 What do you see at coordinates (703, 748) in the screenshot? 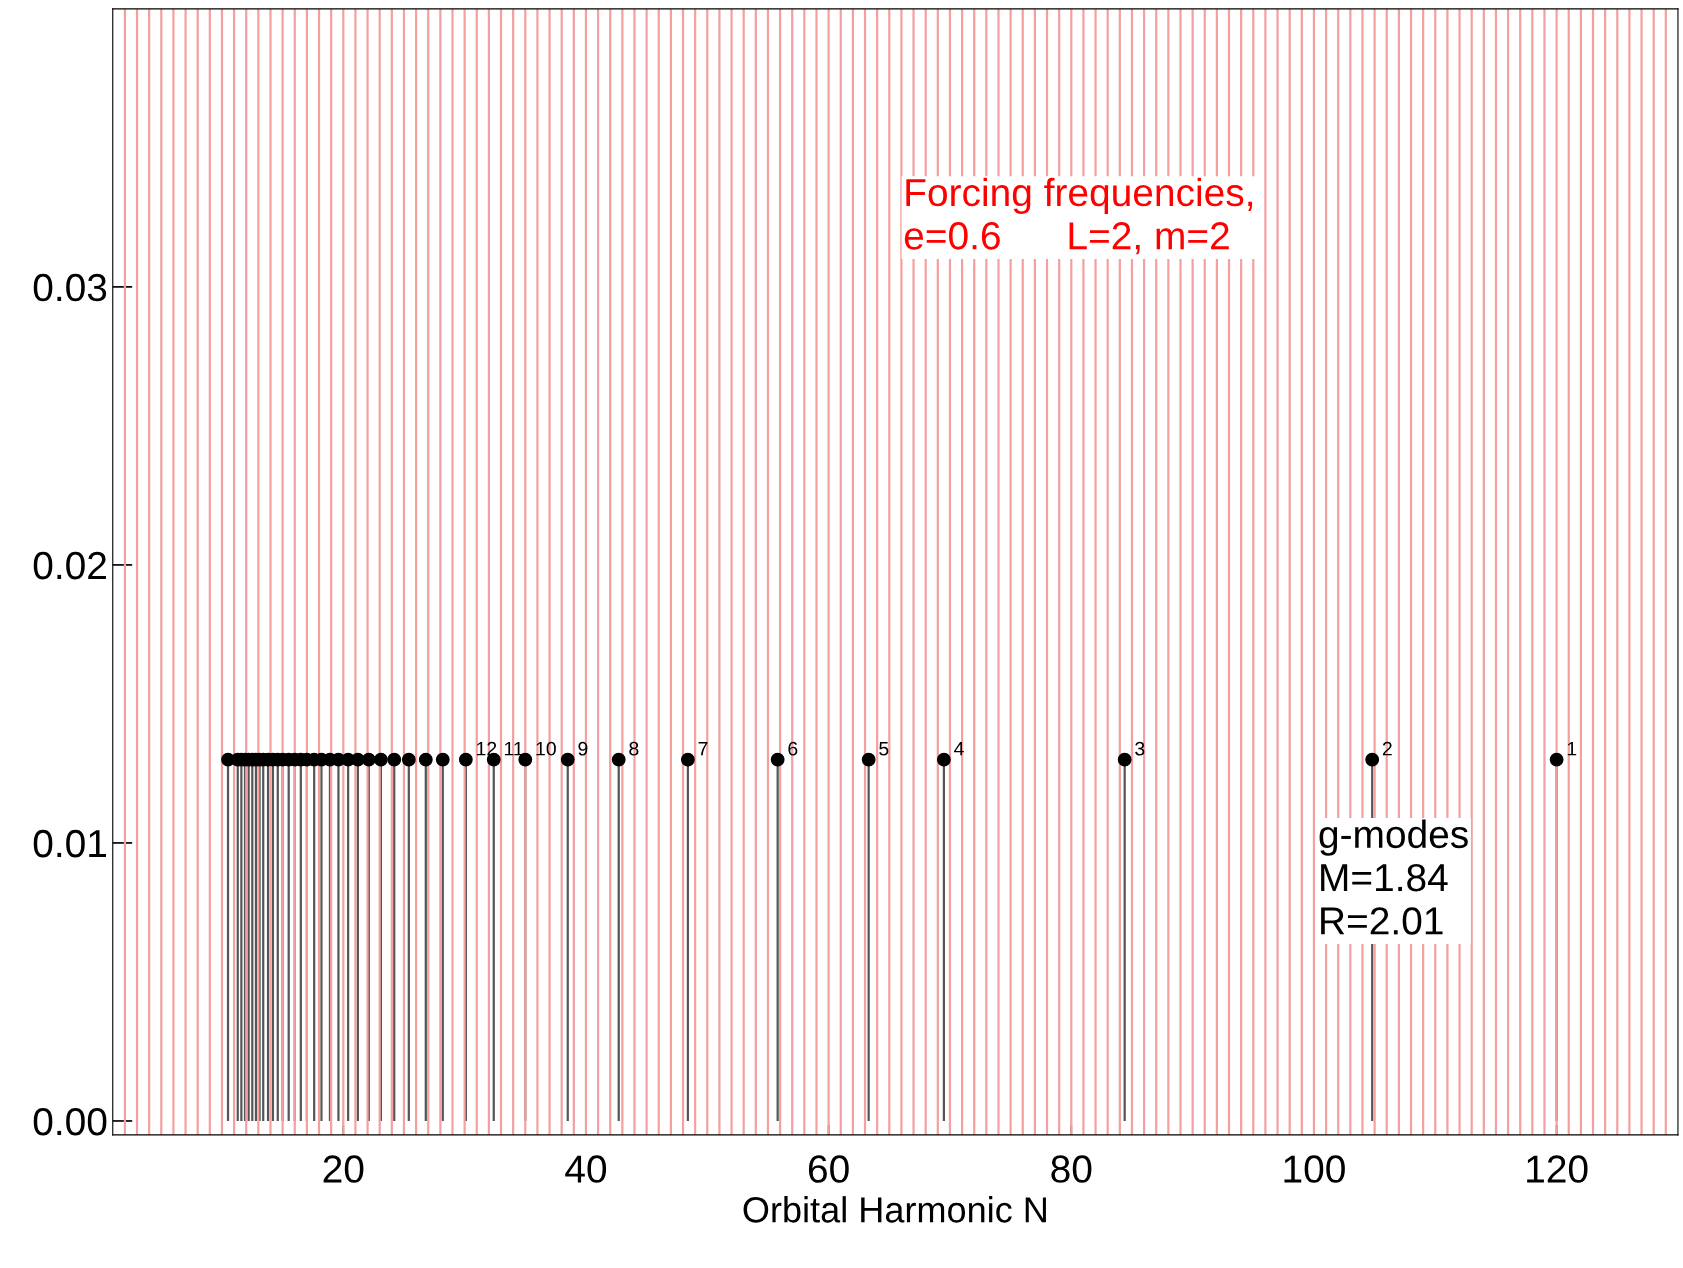
I see `annotation: 7` at bounding box center [703, 748].